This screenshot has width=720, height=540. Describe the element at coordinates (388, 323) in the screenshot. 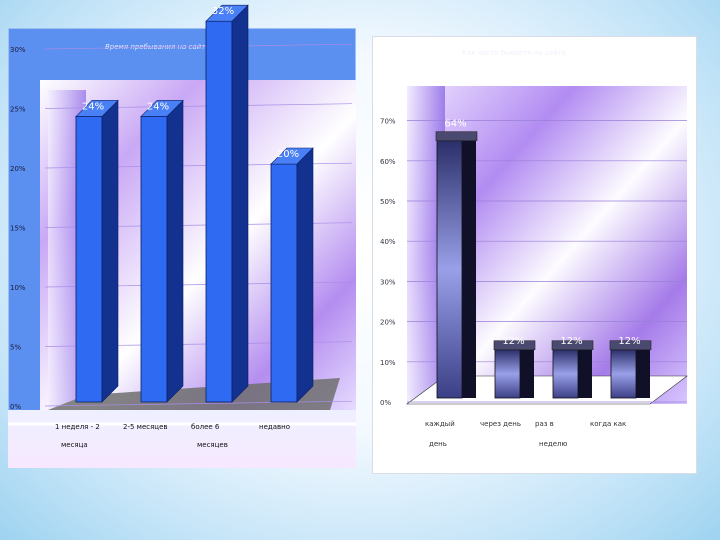

I see `right-y-tick-label: 20%` at that location.